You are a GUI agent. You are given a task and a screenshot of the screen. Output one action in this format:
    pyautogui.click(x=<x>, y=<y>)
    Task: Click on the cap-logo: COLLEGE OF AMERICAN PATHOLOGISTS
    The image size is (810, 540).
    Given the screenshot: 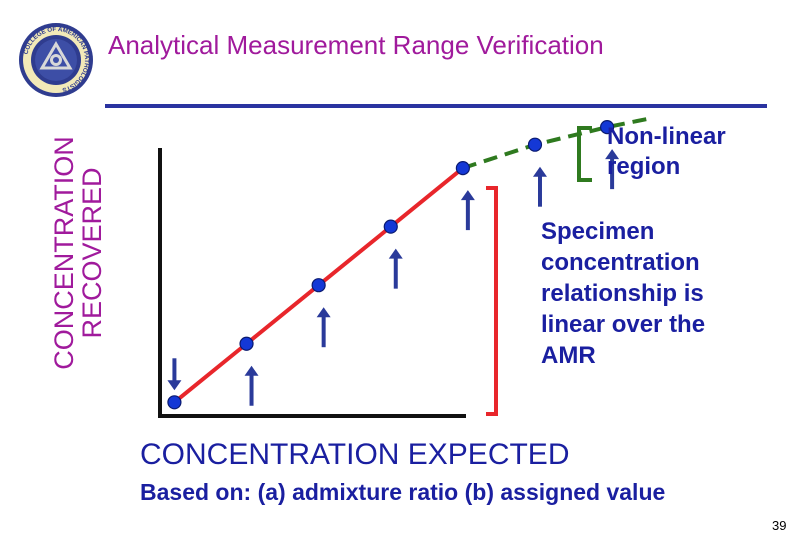 What is the action you would take?
    pyautogui.click(x=56, y=60)
    